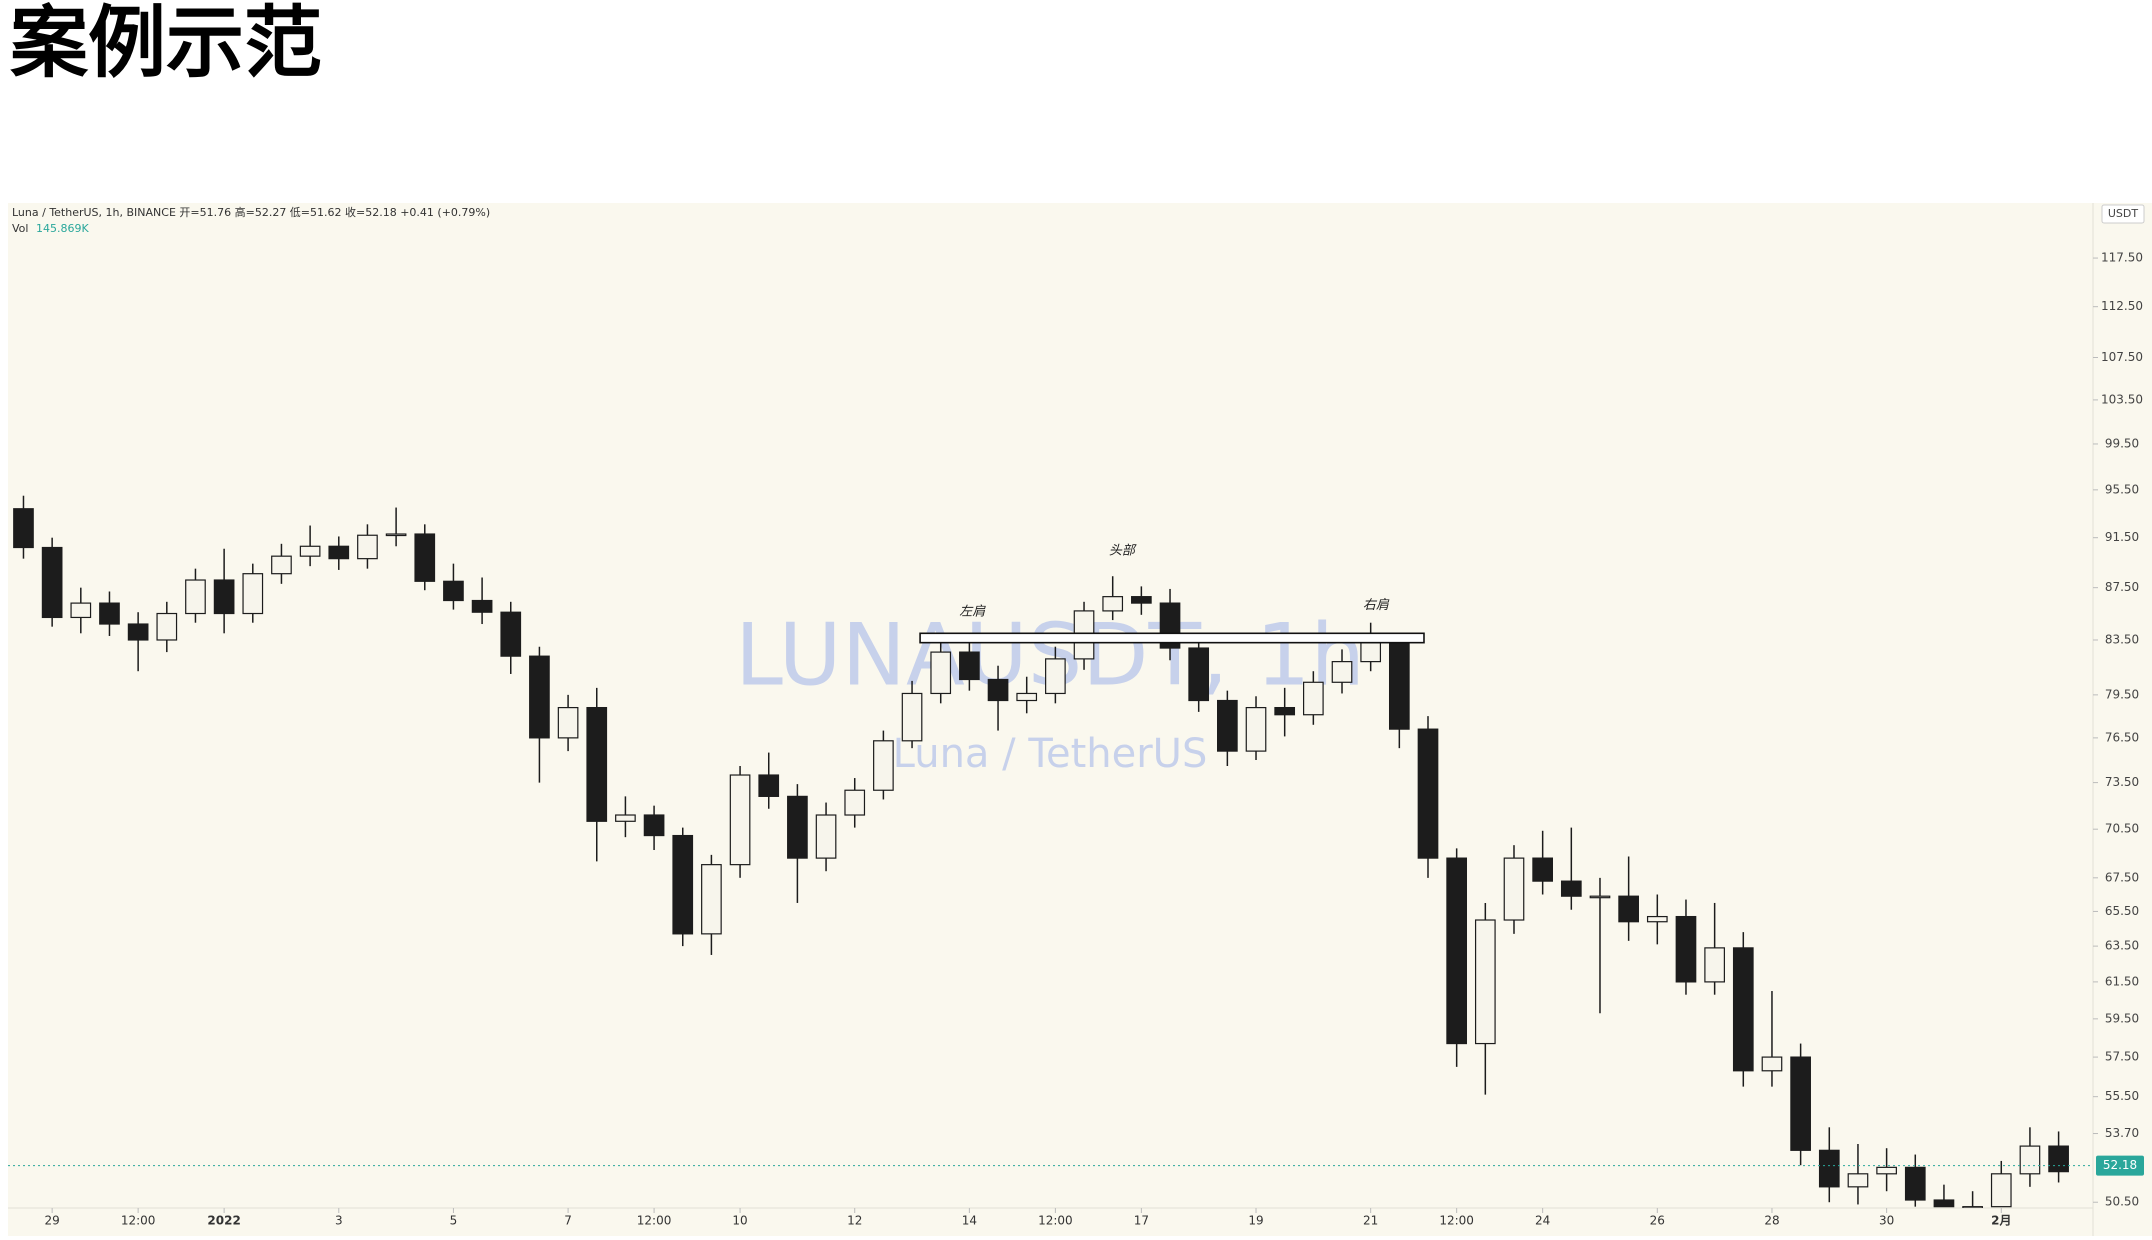 The width and height of the screenshot is (2152, 1240). What do you see at coordinates (2122, 306) in the screenshot?
I see `y-tick-label: 112.50` at bounding box center [2122, 306].